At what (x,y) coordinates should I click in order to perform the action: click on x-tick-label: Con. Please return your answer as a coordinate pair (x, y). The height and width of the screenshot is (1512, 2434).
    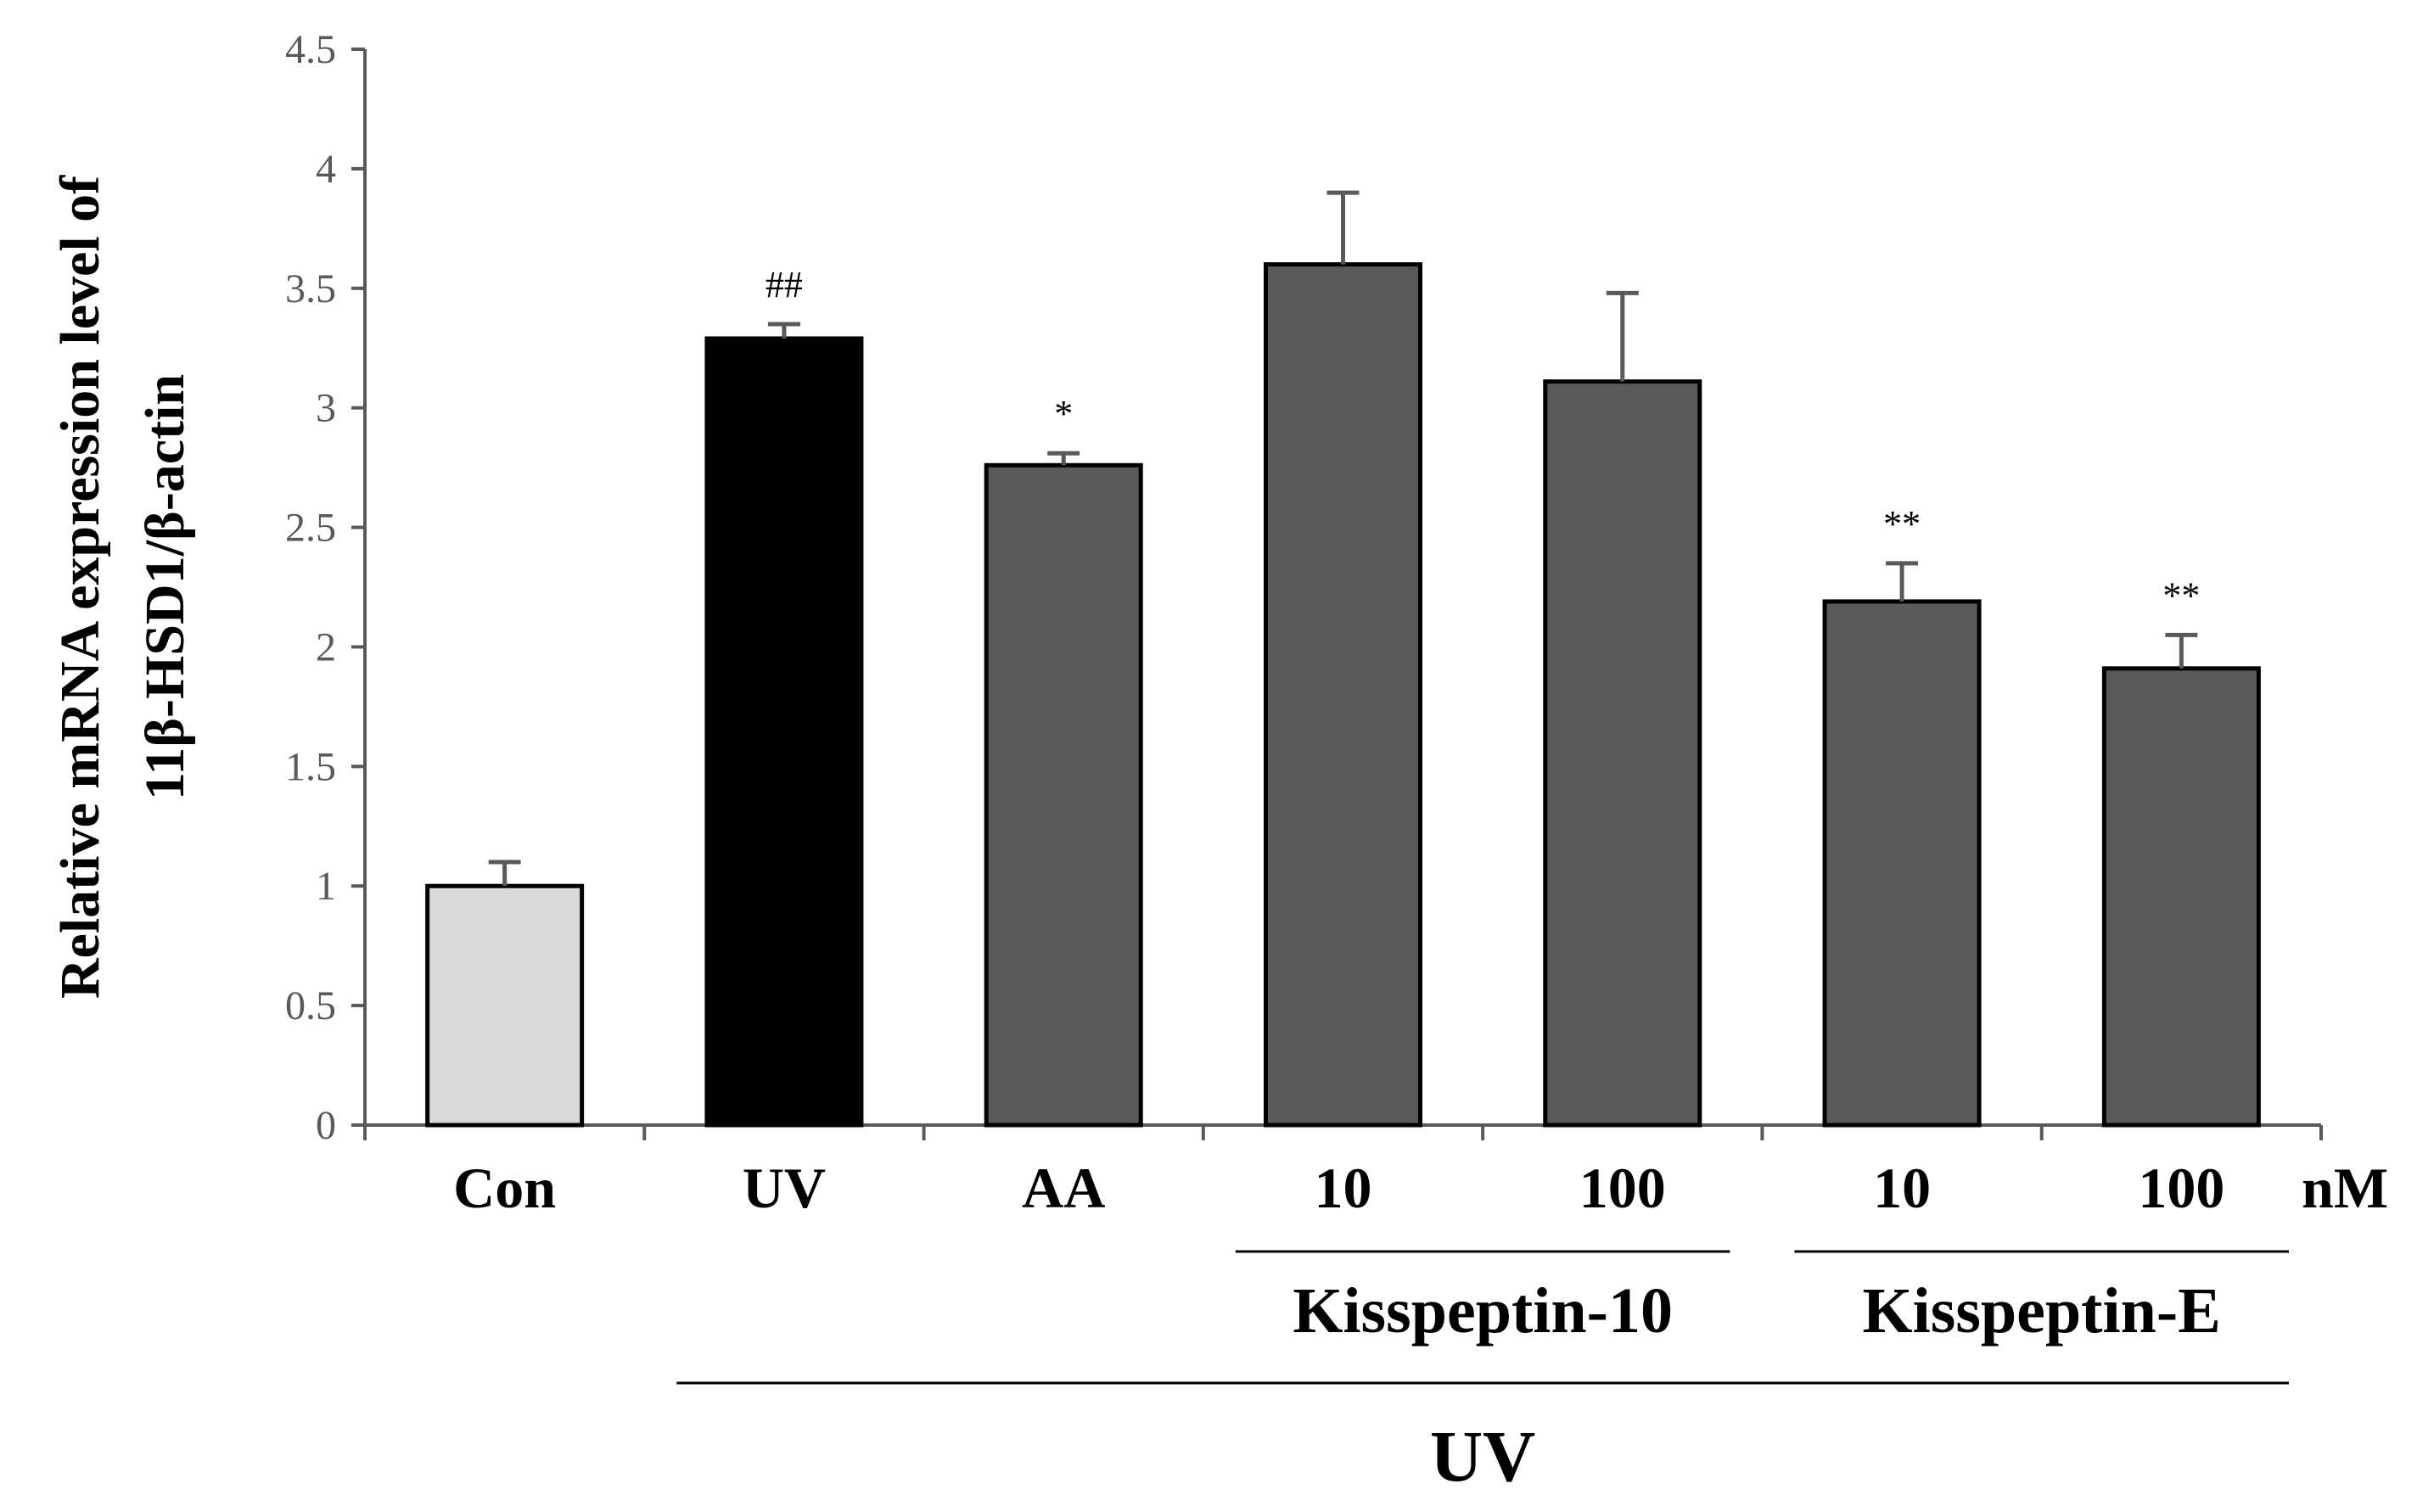
    Looking at the image, I should click on (505, 1188).